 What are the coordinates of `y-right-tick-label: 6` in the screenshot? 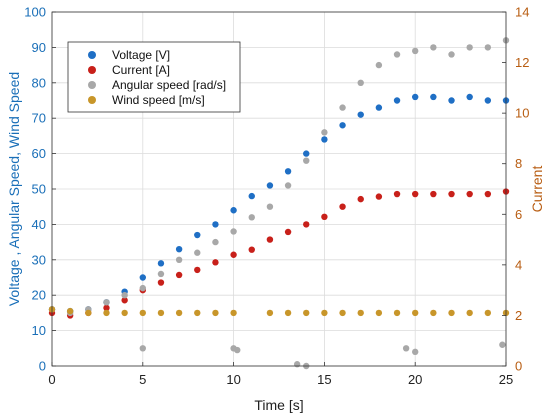 It's located at (518, 214).